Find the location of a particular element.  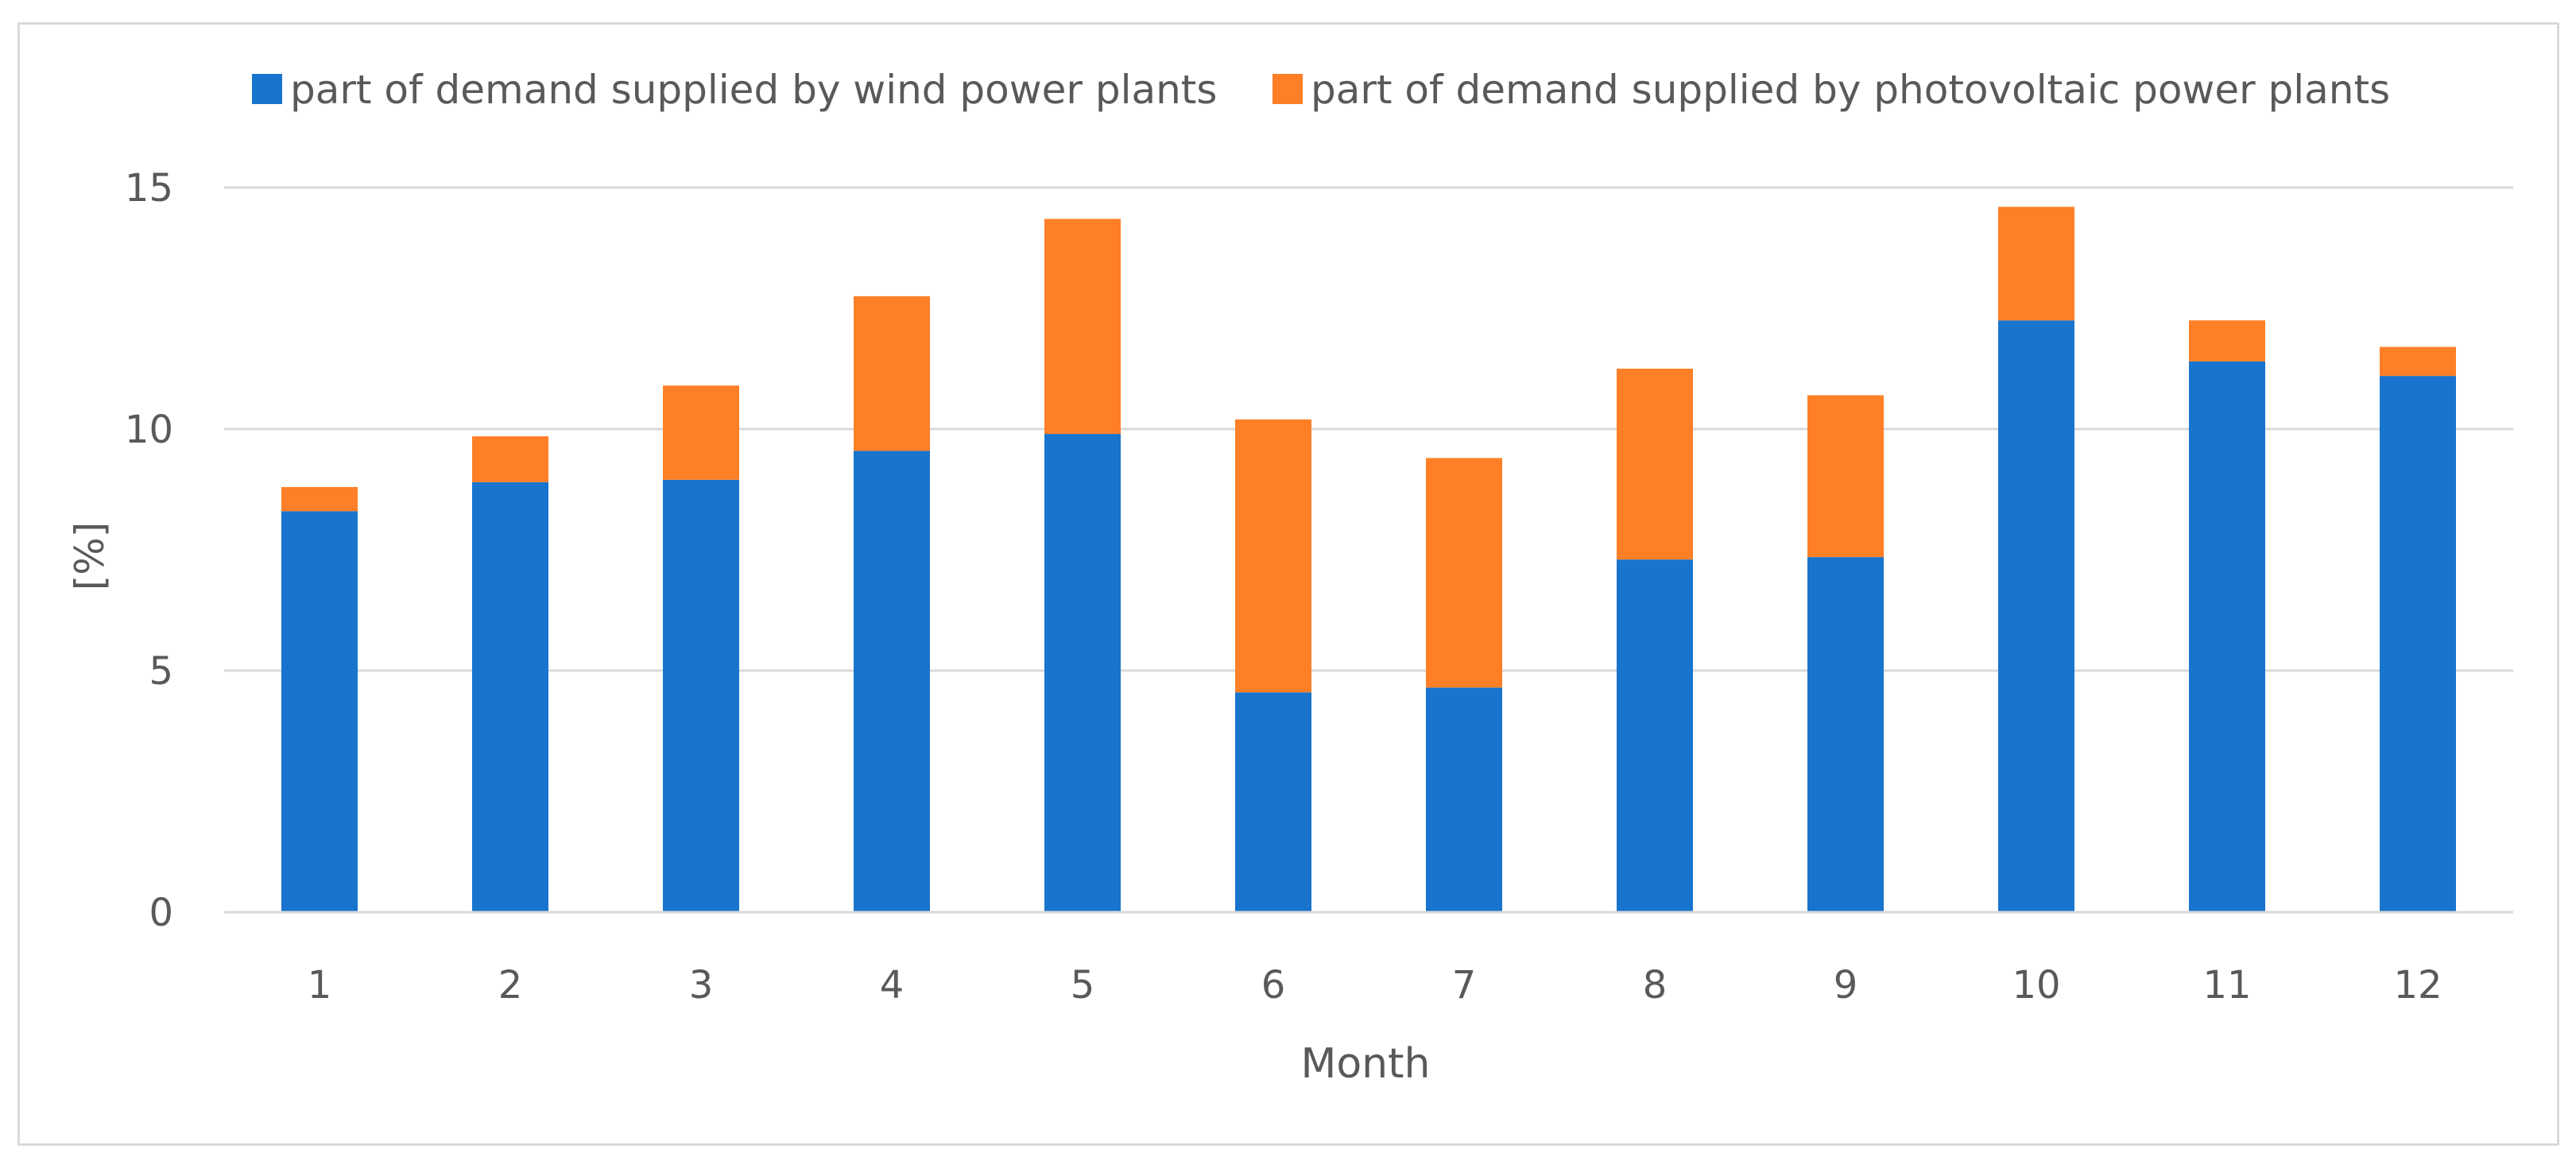

legend-swatch-photovoltaic is located at coordinates (1288, 89).